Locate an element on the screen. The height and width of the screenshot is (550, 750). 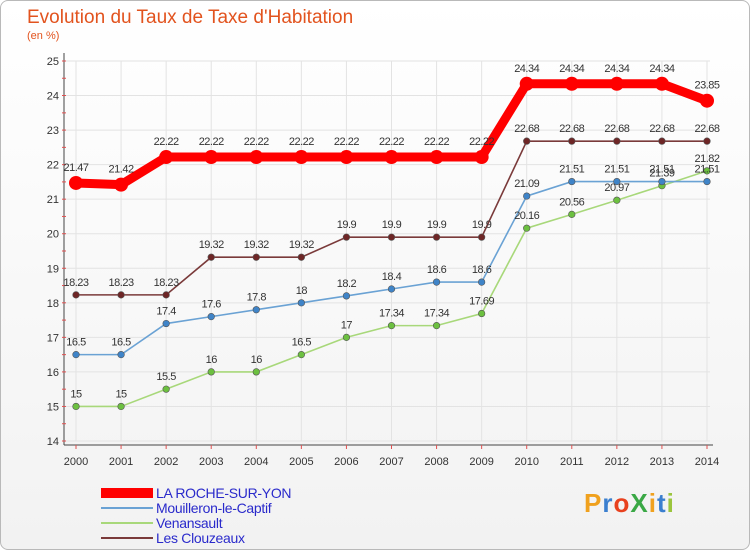
x-tick-label: 2004 is located at coordinates (256, 462).